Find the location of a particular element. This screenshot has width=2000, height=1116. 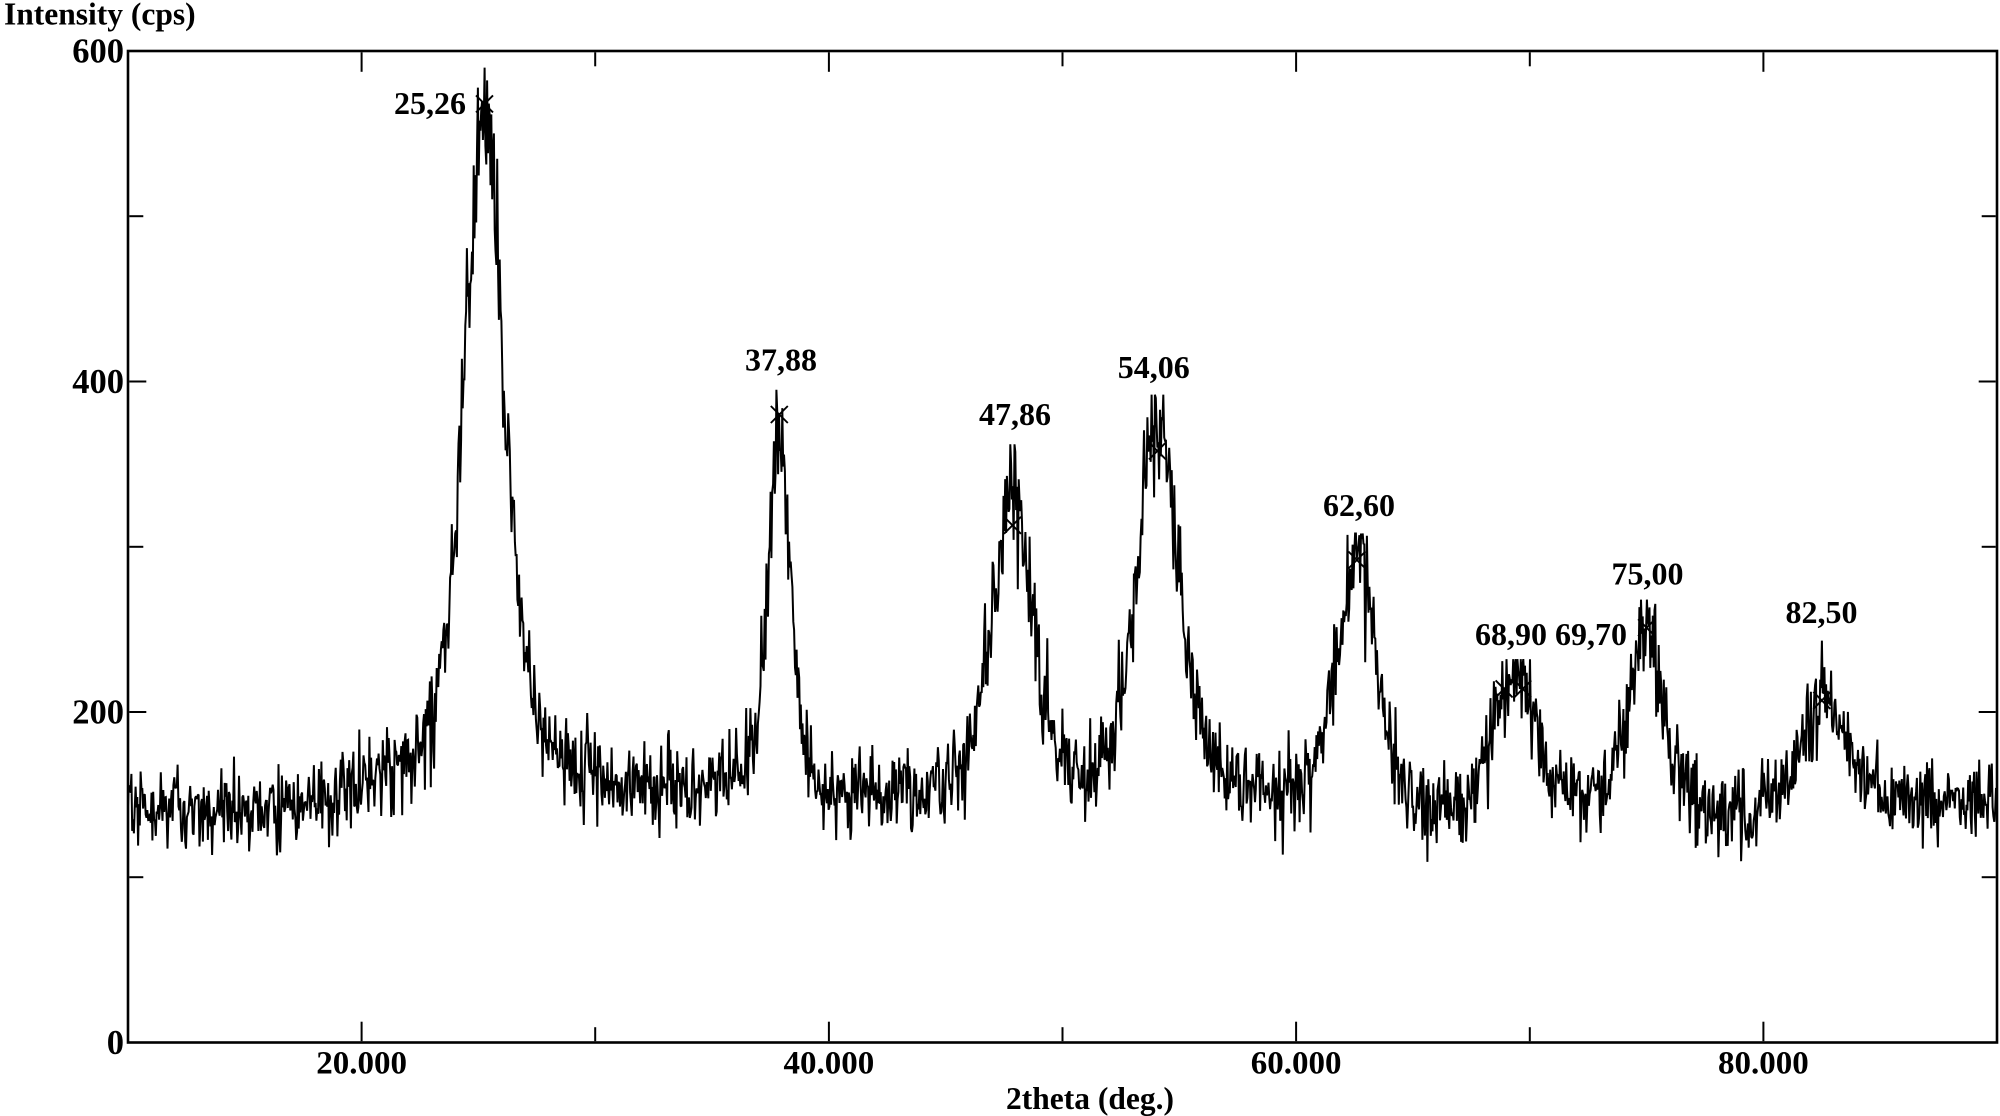

svg-text: 400 is located at coordinates (98, 382).